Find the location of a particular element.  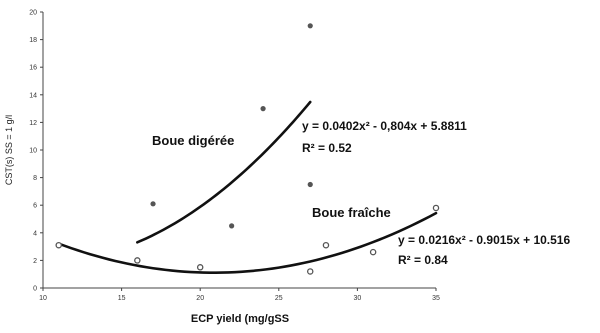

y-tick-label: 18 is located at coordinates (33, 40).